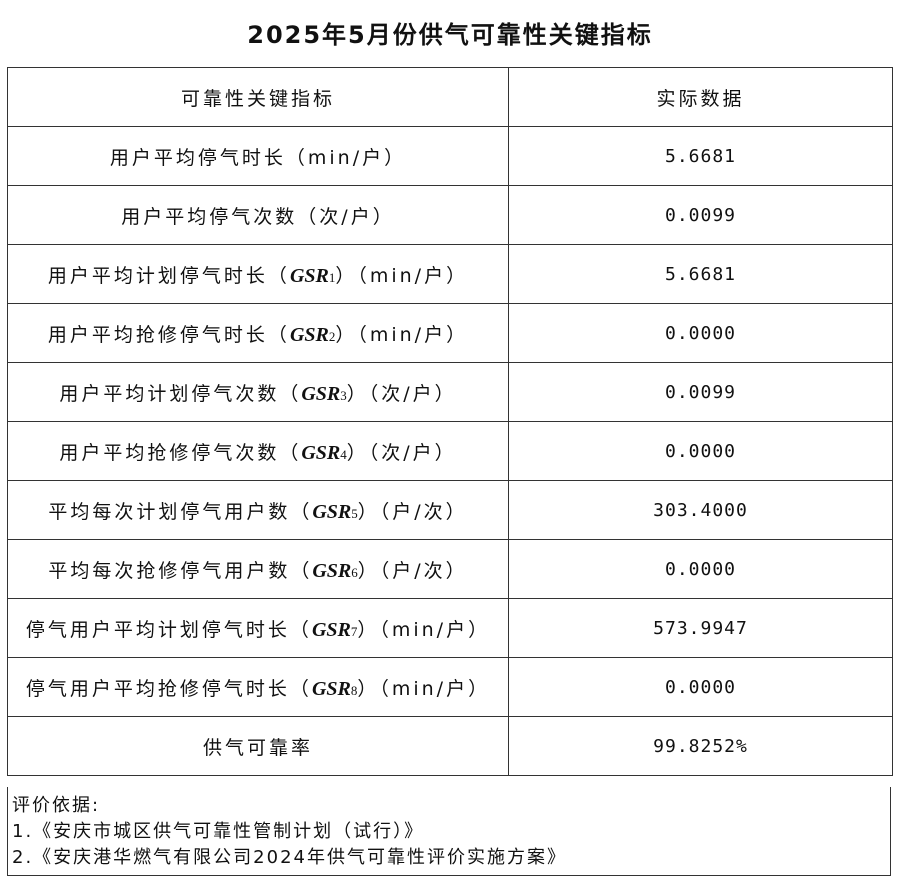 This screenshot has width=900, height=885. I want to click on table-row: 用户平均抢修停气时长（GSR2）（min/户） 0.0000, so click(450, 333).